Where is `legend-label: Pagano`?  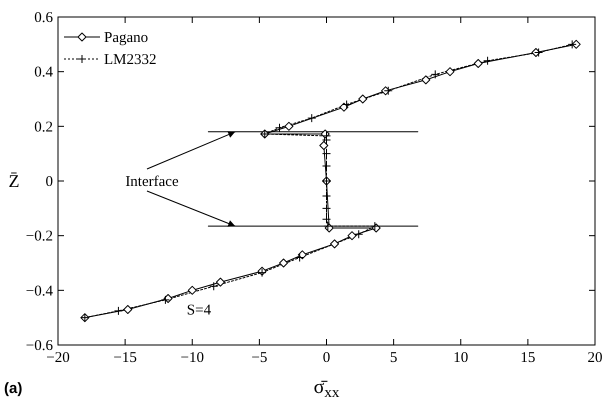 legend-label: Pagano is located at coordinates (126, 38).